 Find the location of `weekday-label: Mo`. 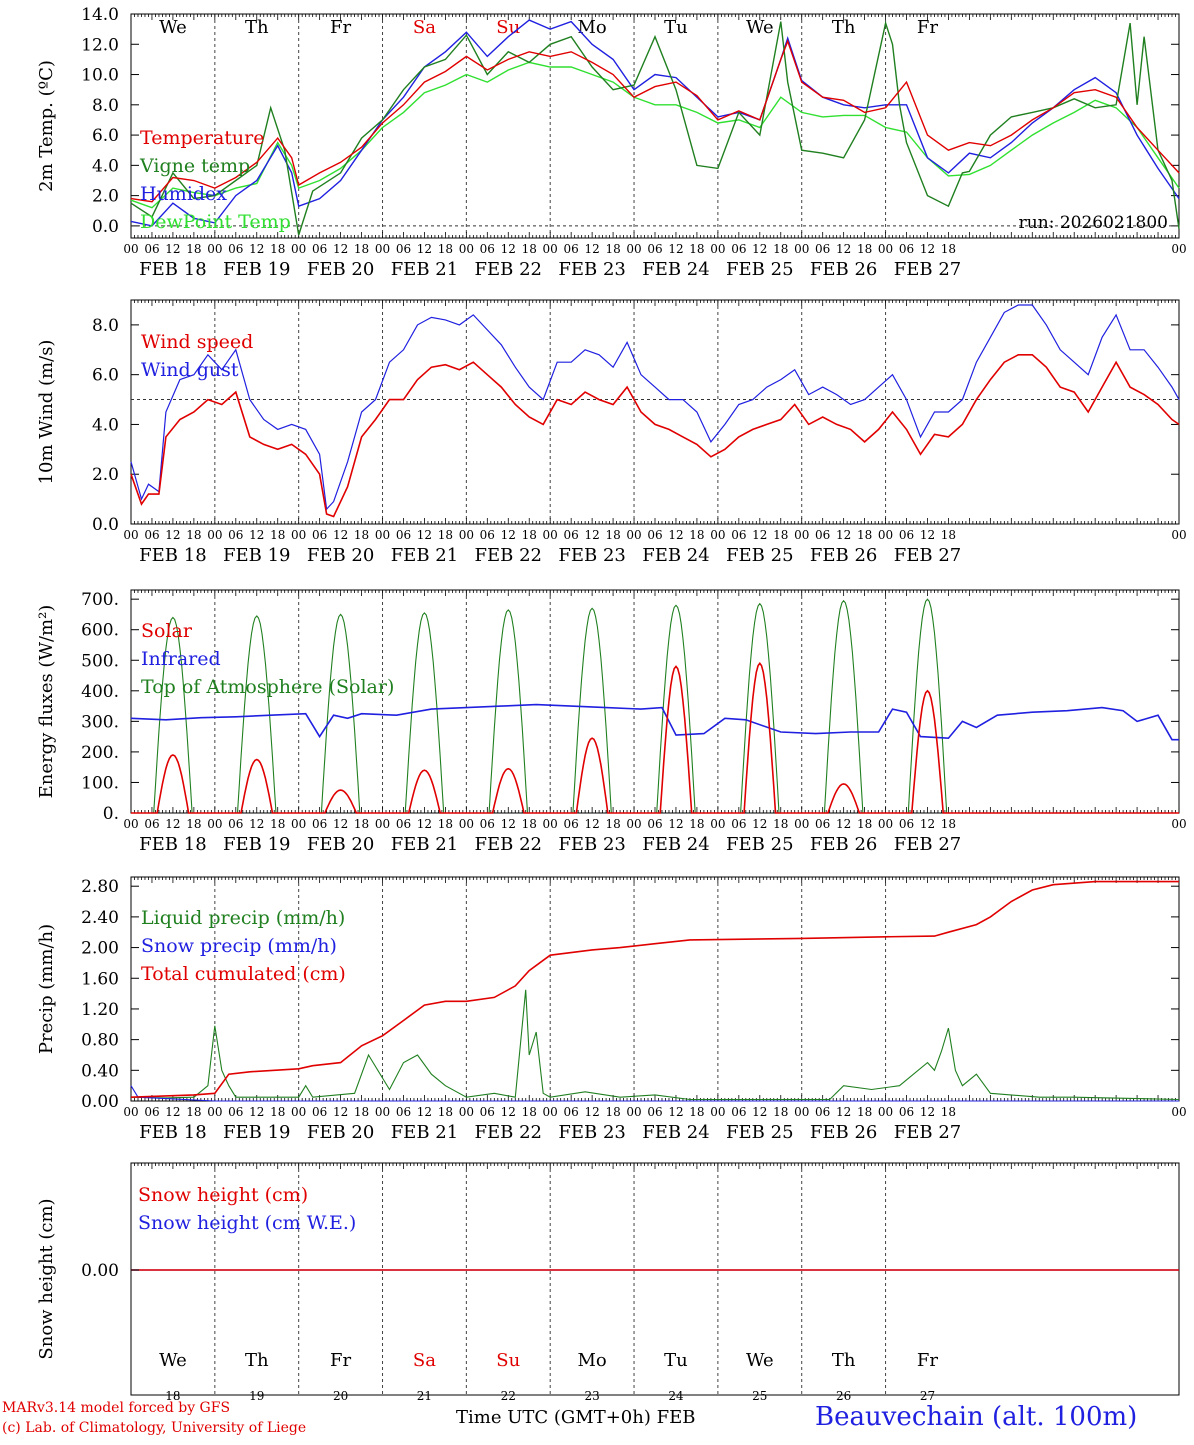

weekday-label: Mo is located at coordinates (591, 27).